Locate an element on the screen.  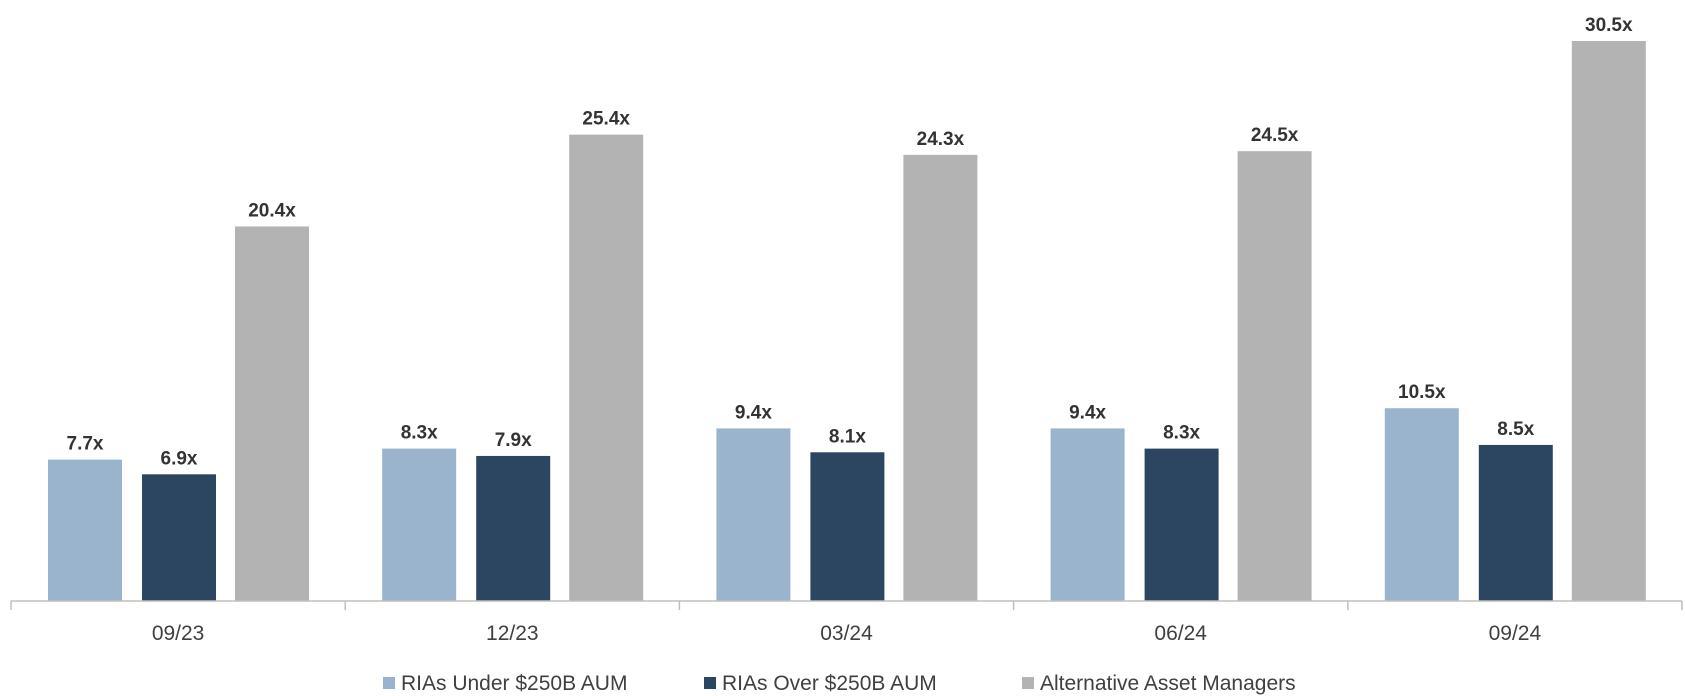
x-tick-label: 03/24 is located at coordinates (846, 633).